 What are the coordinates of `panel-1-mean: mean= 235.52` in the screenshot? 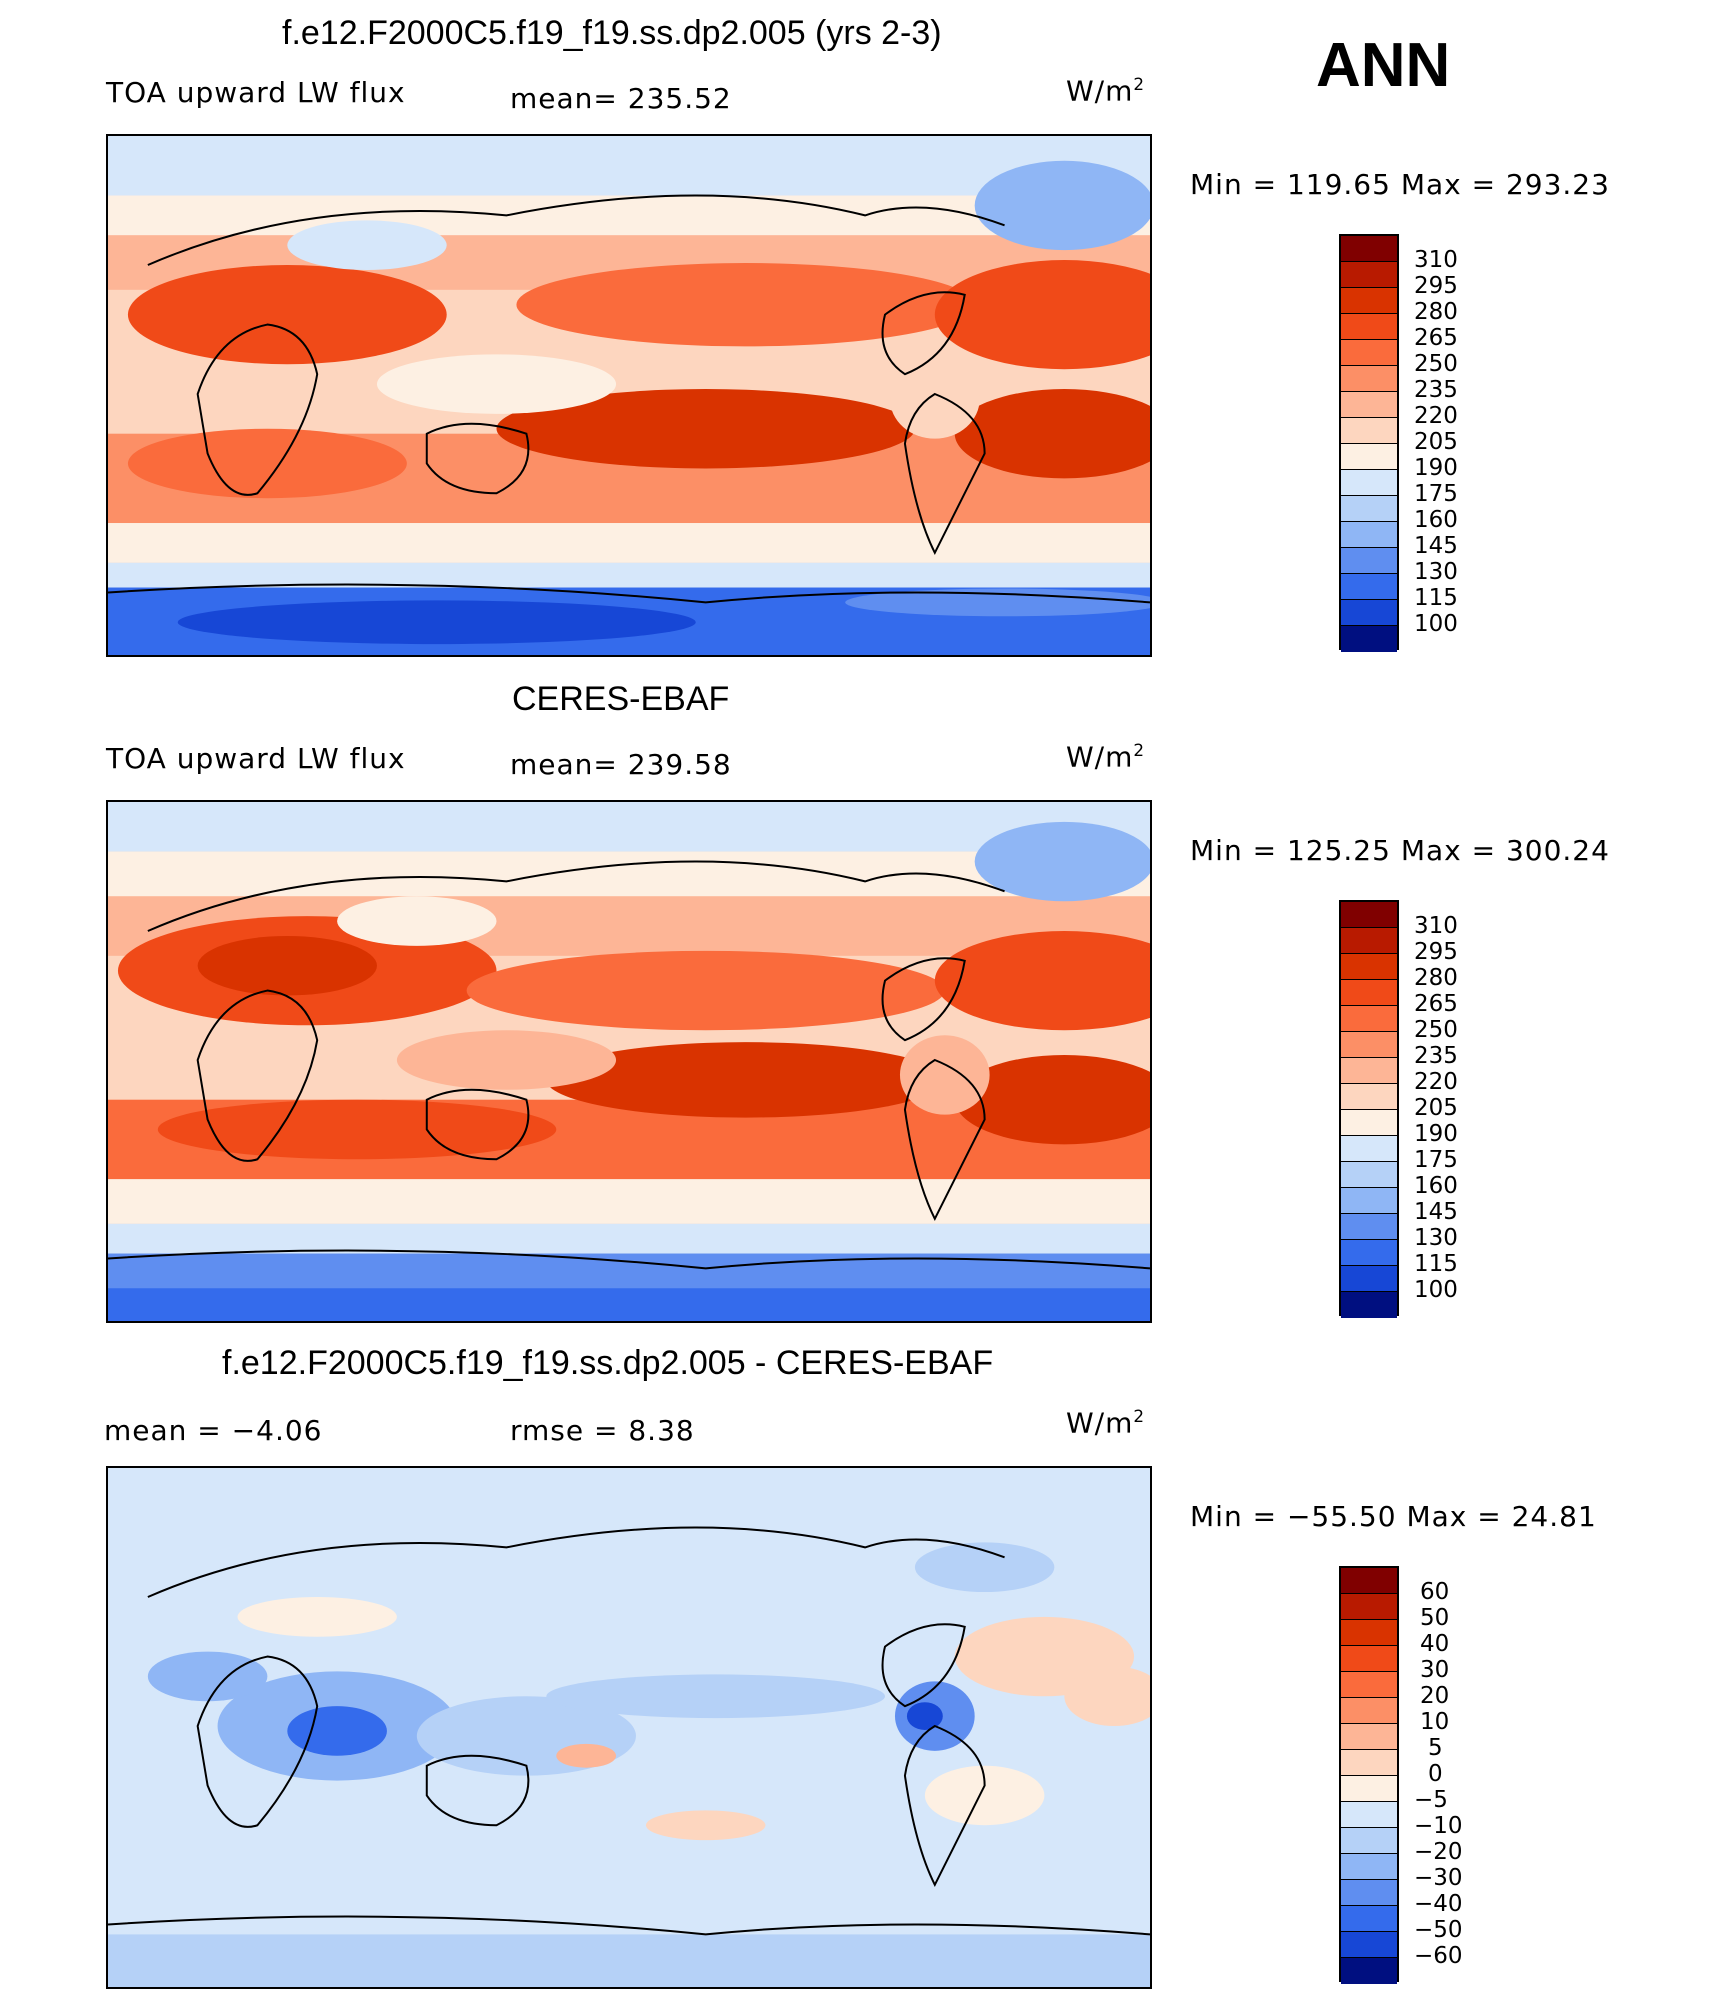 It's located at (621, 98).